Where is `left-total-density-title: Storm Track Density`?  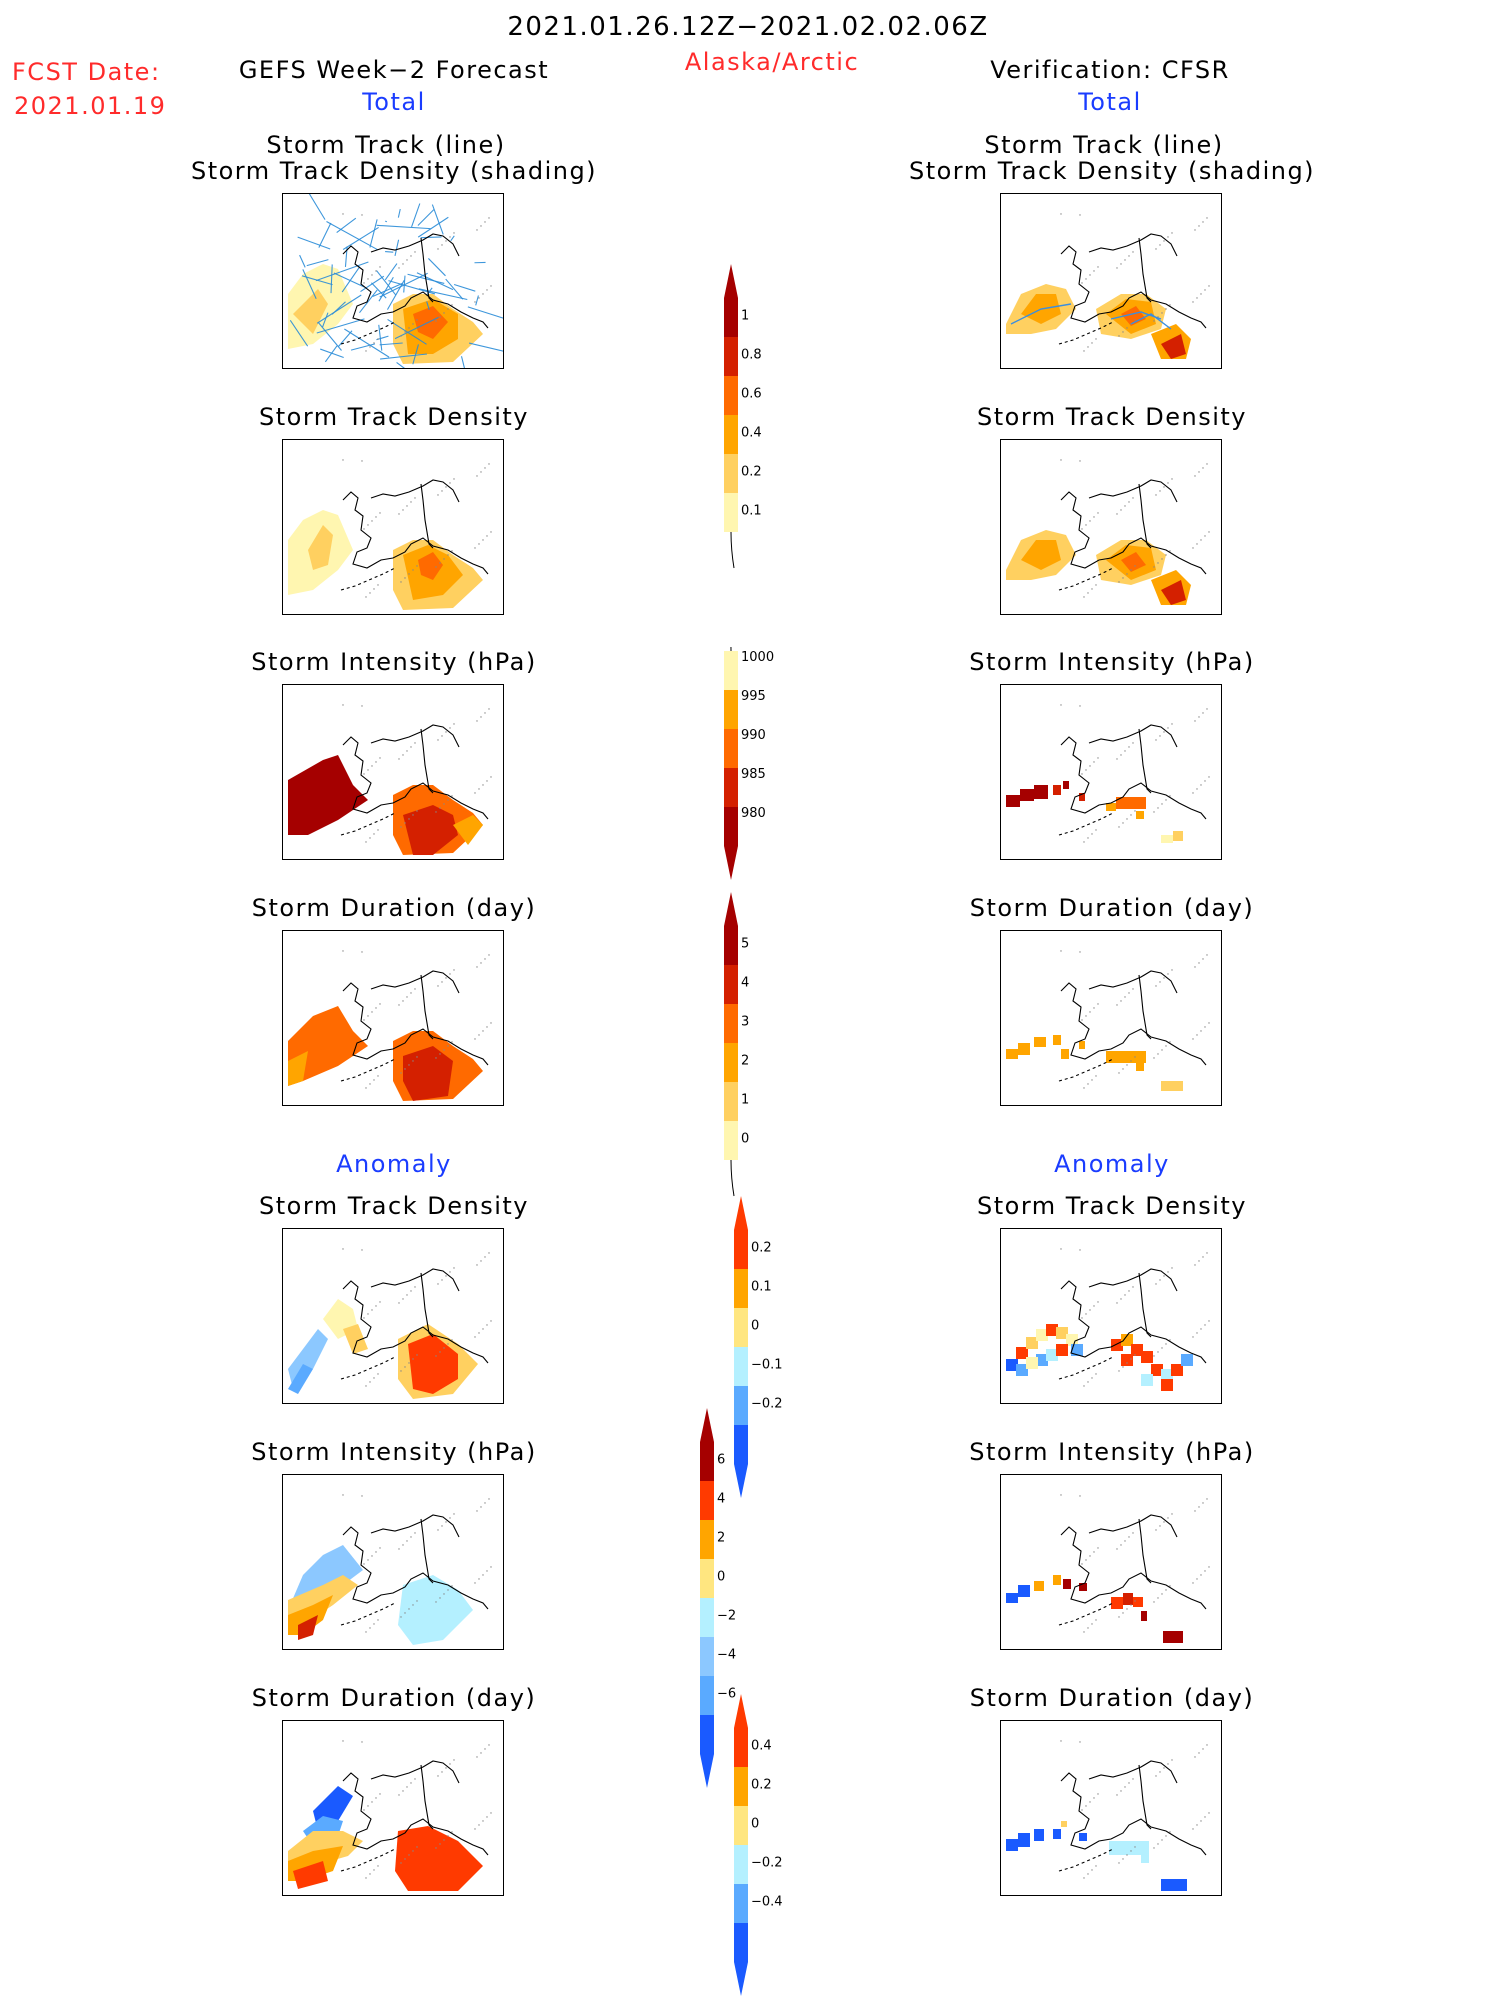 left-total-density-title: Storm Track Density is located at coordinates (394, 417).